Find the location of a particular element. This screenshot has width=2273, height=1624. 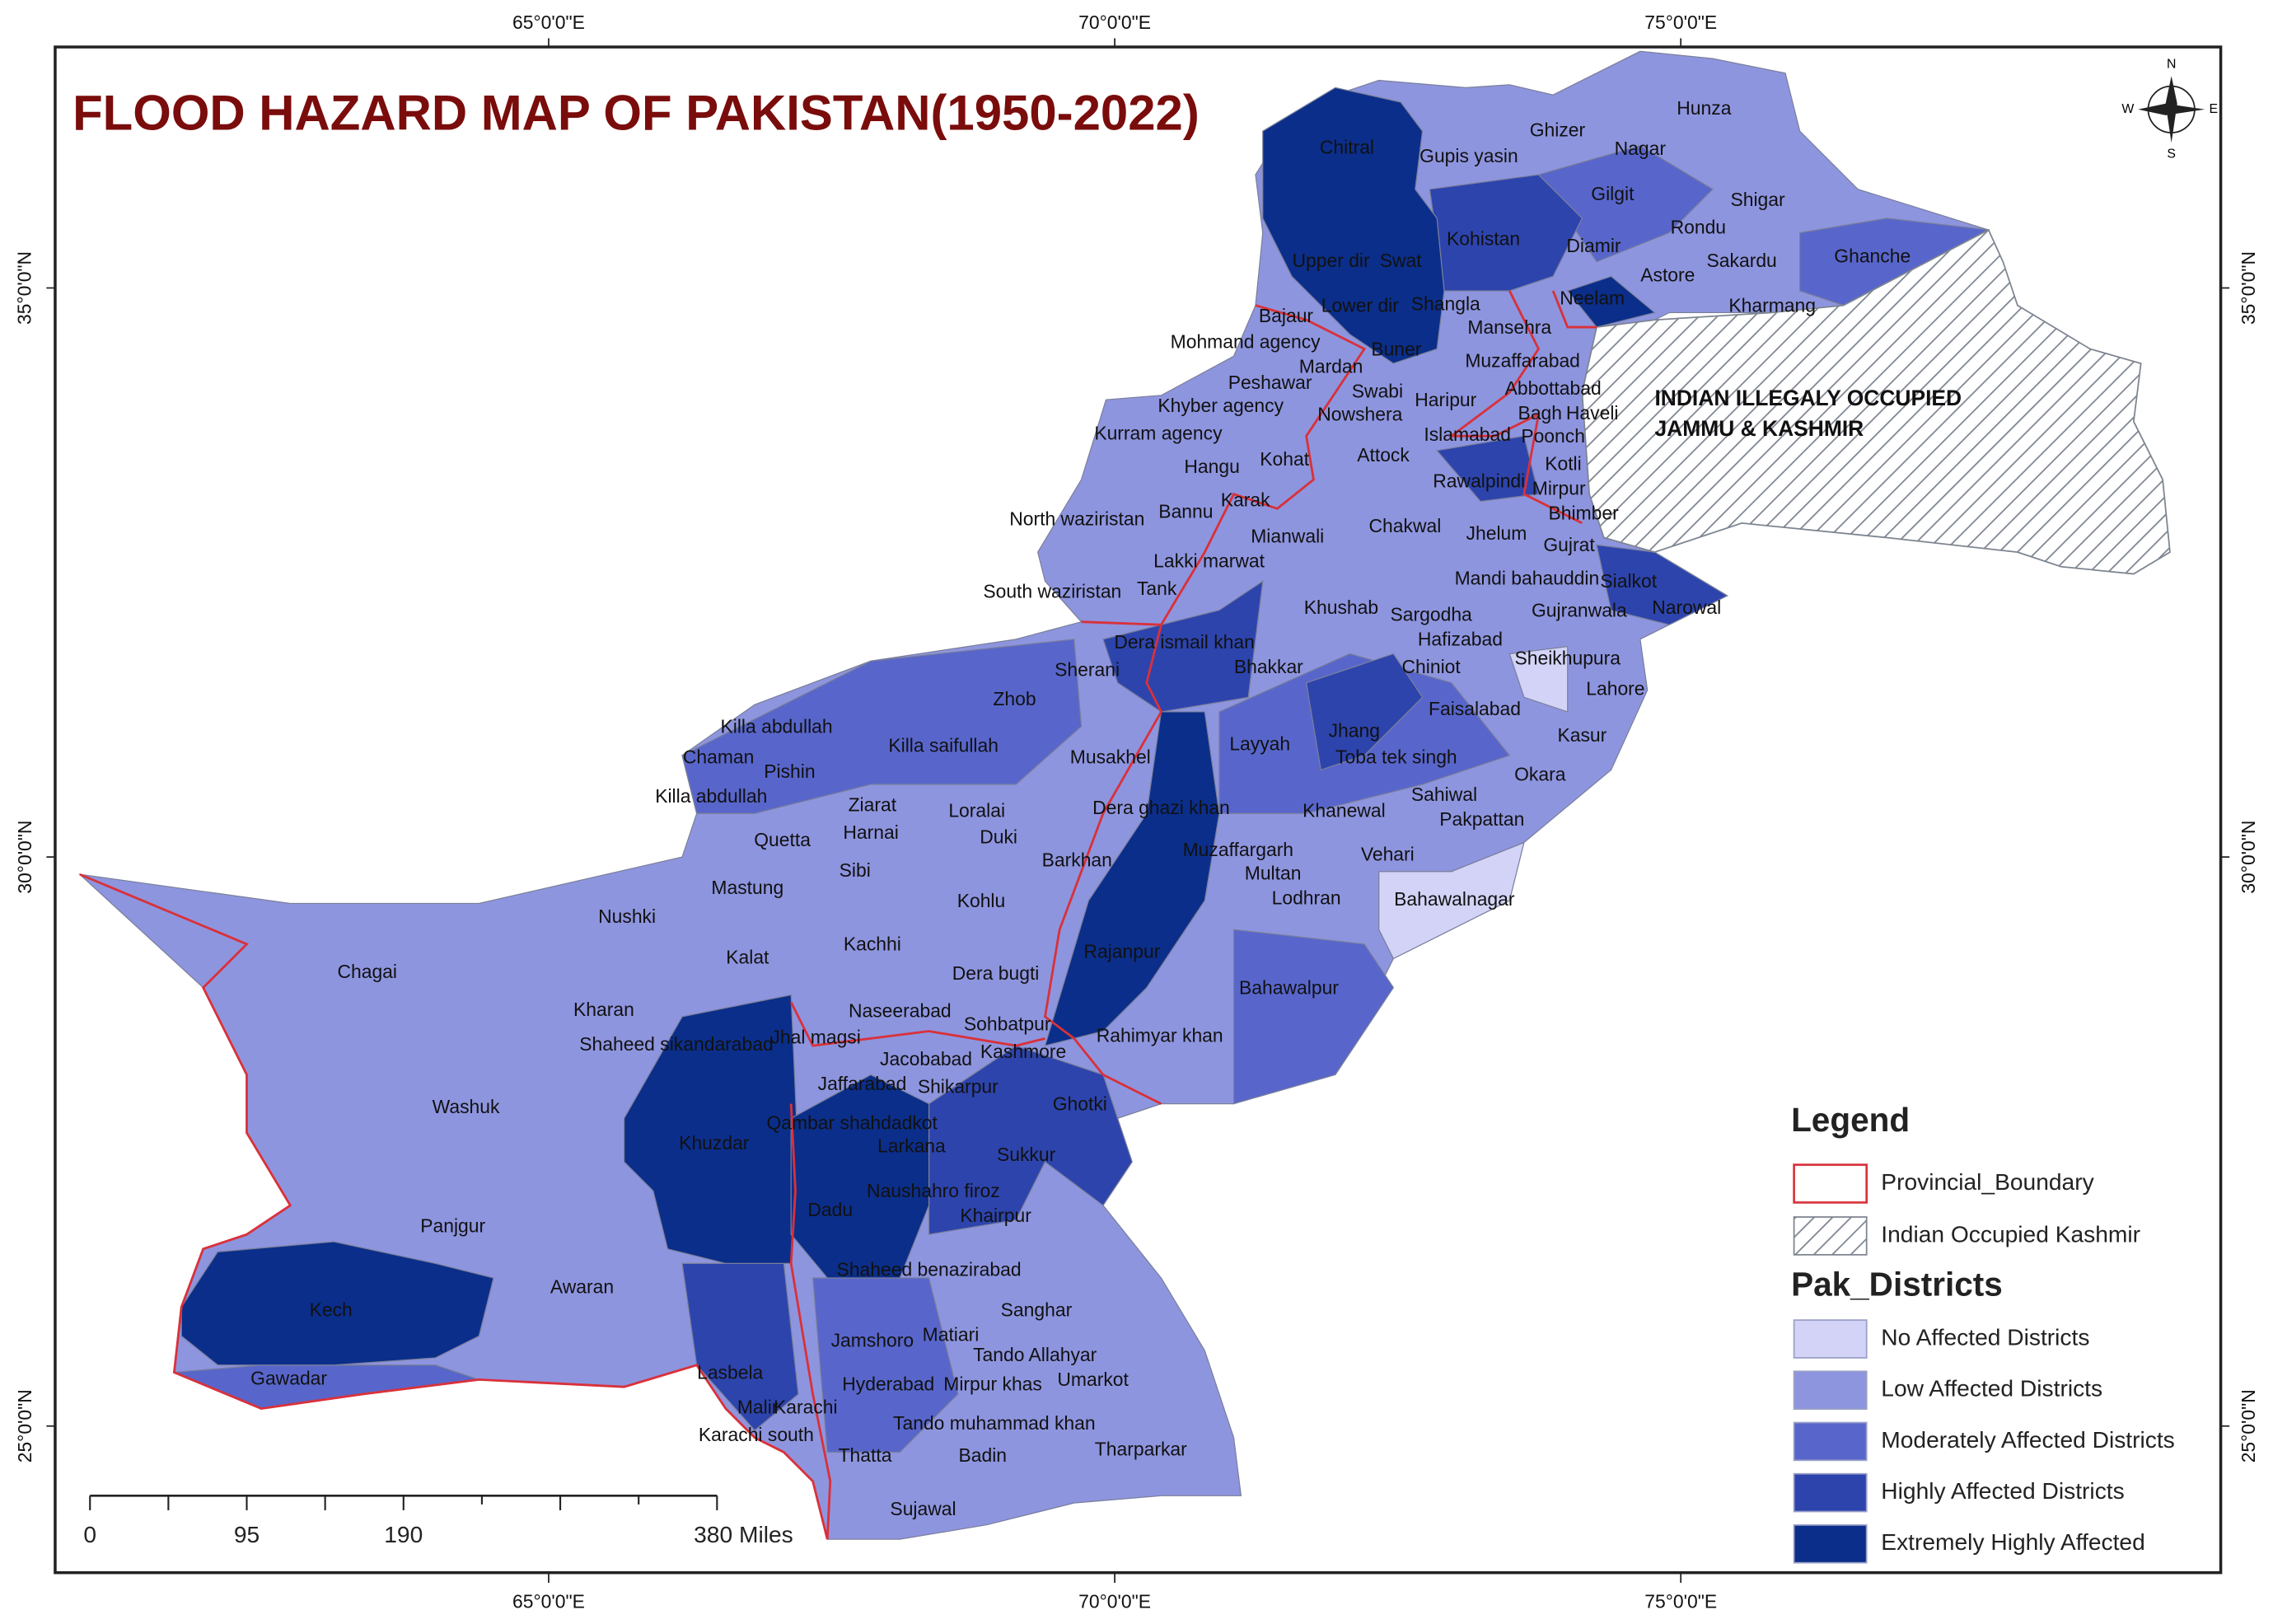

district-label: Jhang is located at coordinates (1354, 731).